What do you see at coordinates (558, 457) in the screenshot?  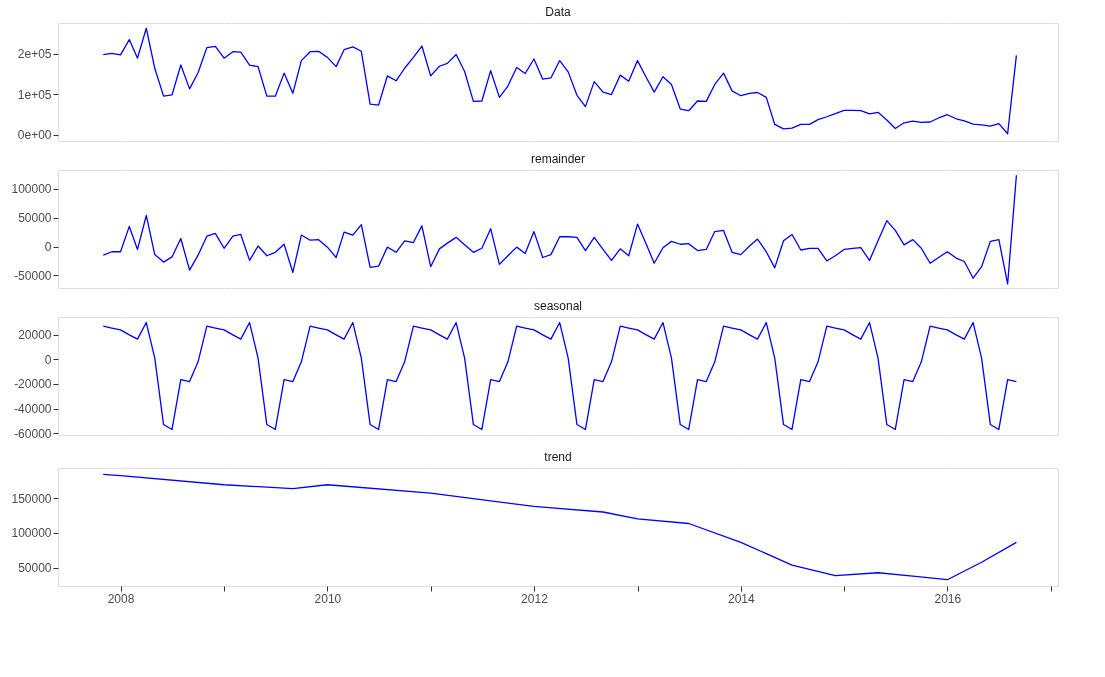 I see `chart-title: trend` at bounding box center [558, 457].